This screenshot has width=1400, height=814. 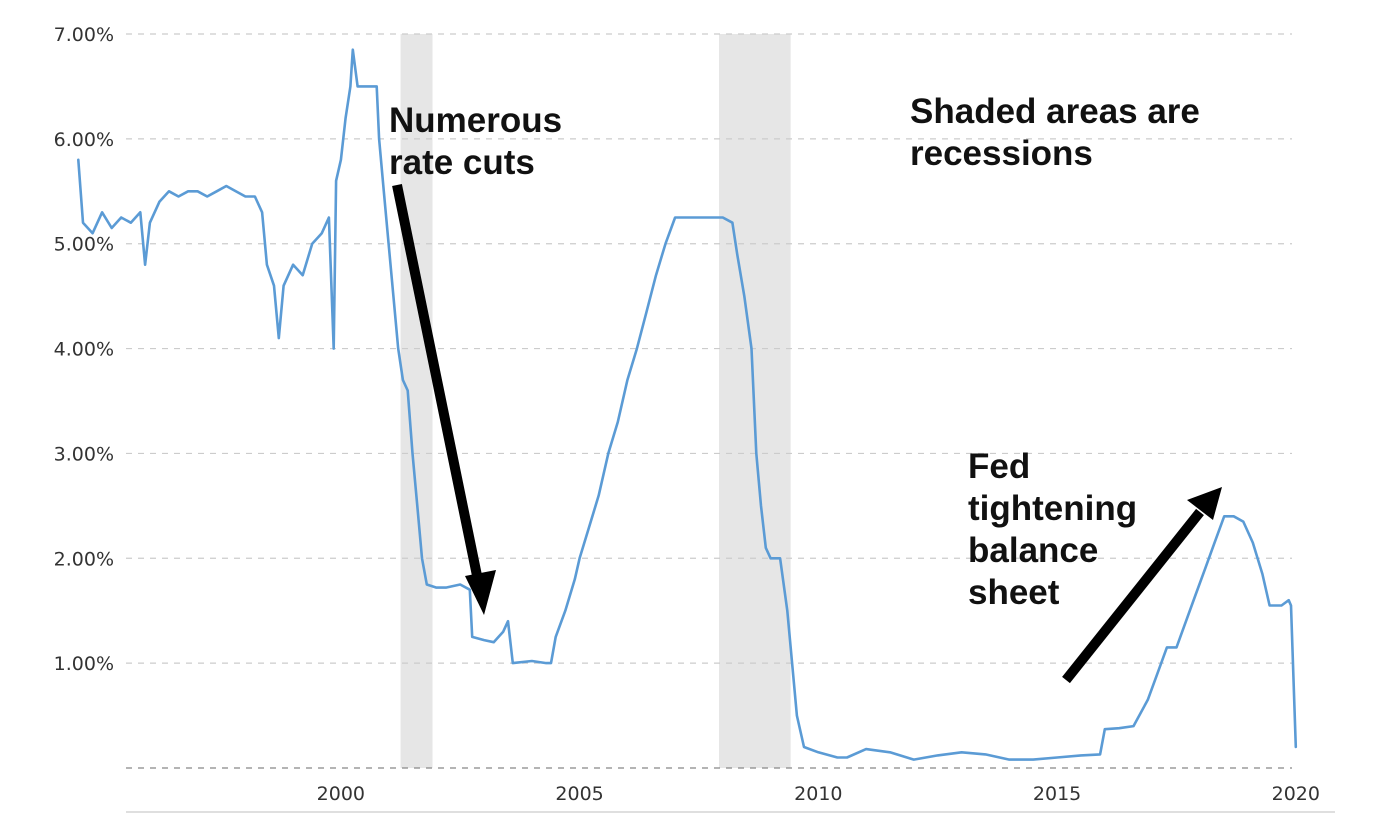 I want to click on x-tick-label: 2005, so click(x=579, y=794).